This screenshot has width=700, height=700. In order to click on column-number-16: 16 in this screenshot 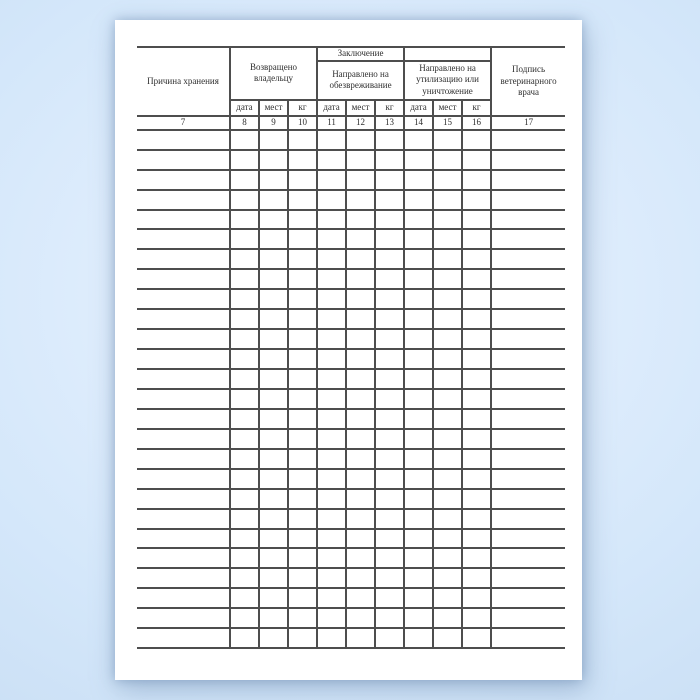, I will do `click(477, 122)`.